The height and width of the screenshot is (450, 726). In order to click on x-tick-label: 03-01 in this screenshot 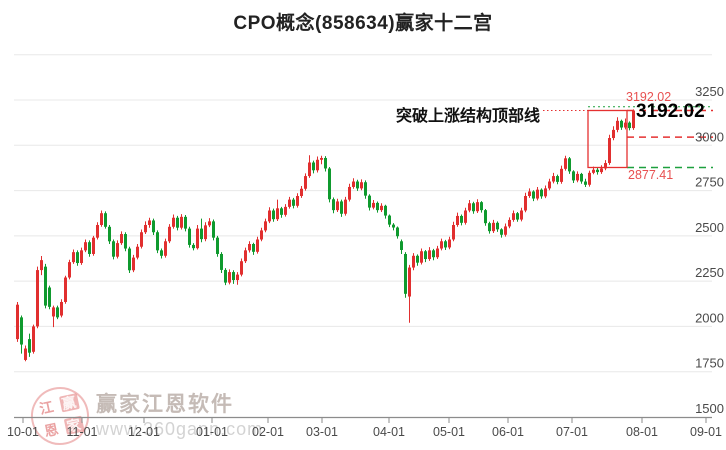, I will do `click(322, 432)`.